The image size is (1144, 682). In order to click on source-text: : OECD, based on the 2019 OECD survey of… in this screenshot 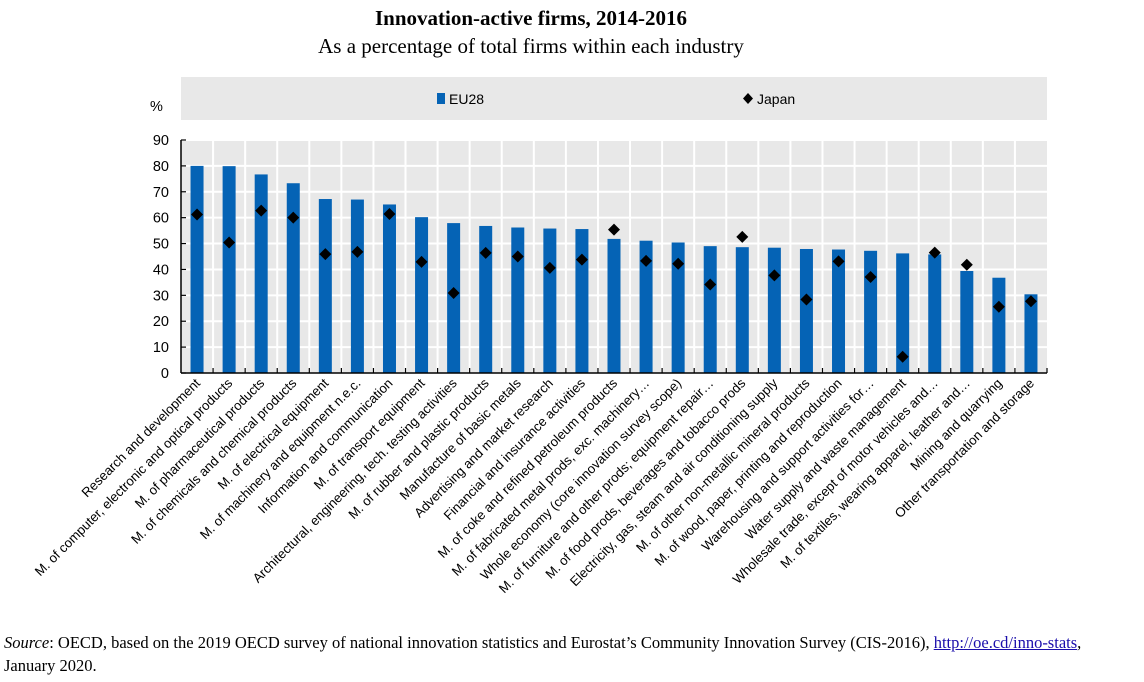, I will do `click(491, 642)`.